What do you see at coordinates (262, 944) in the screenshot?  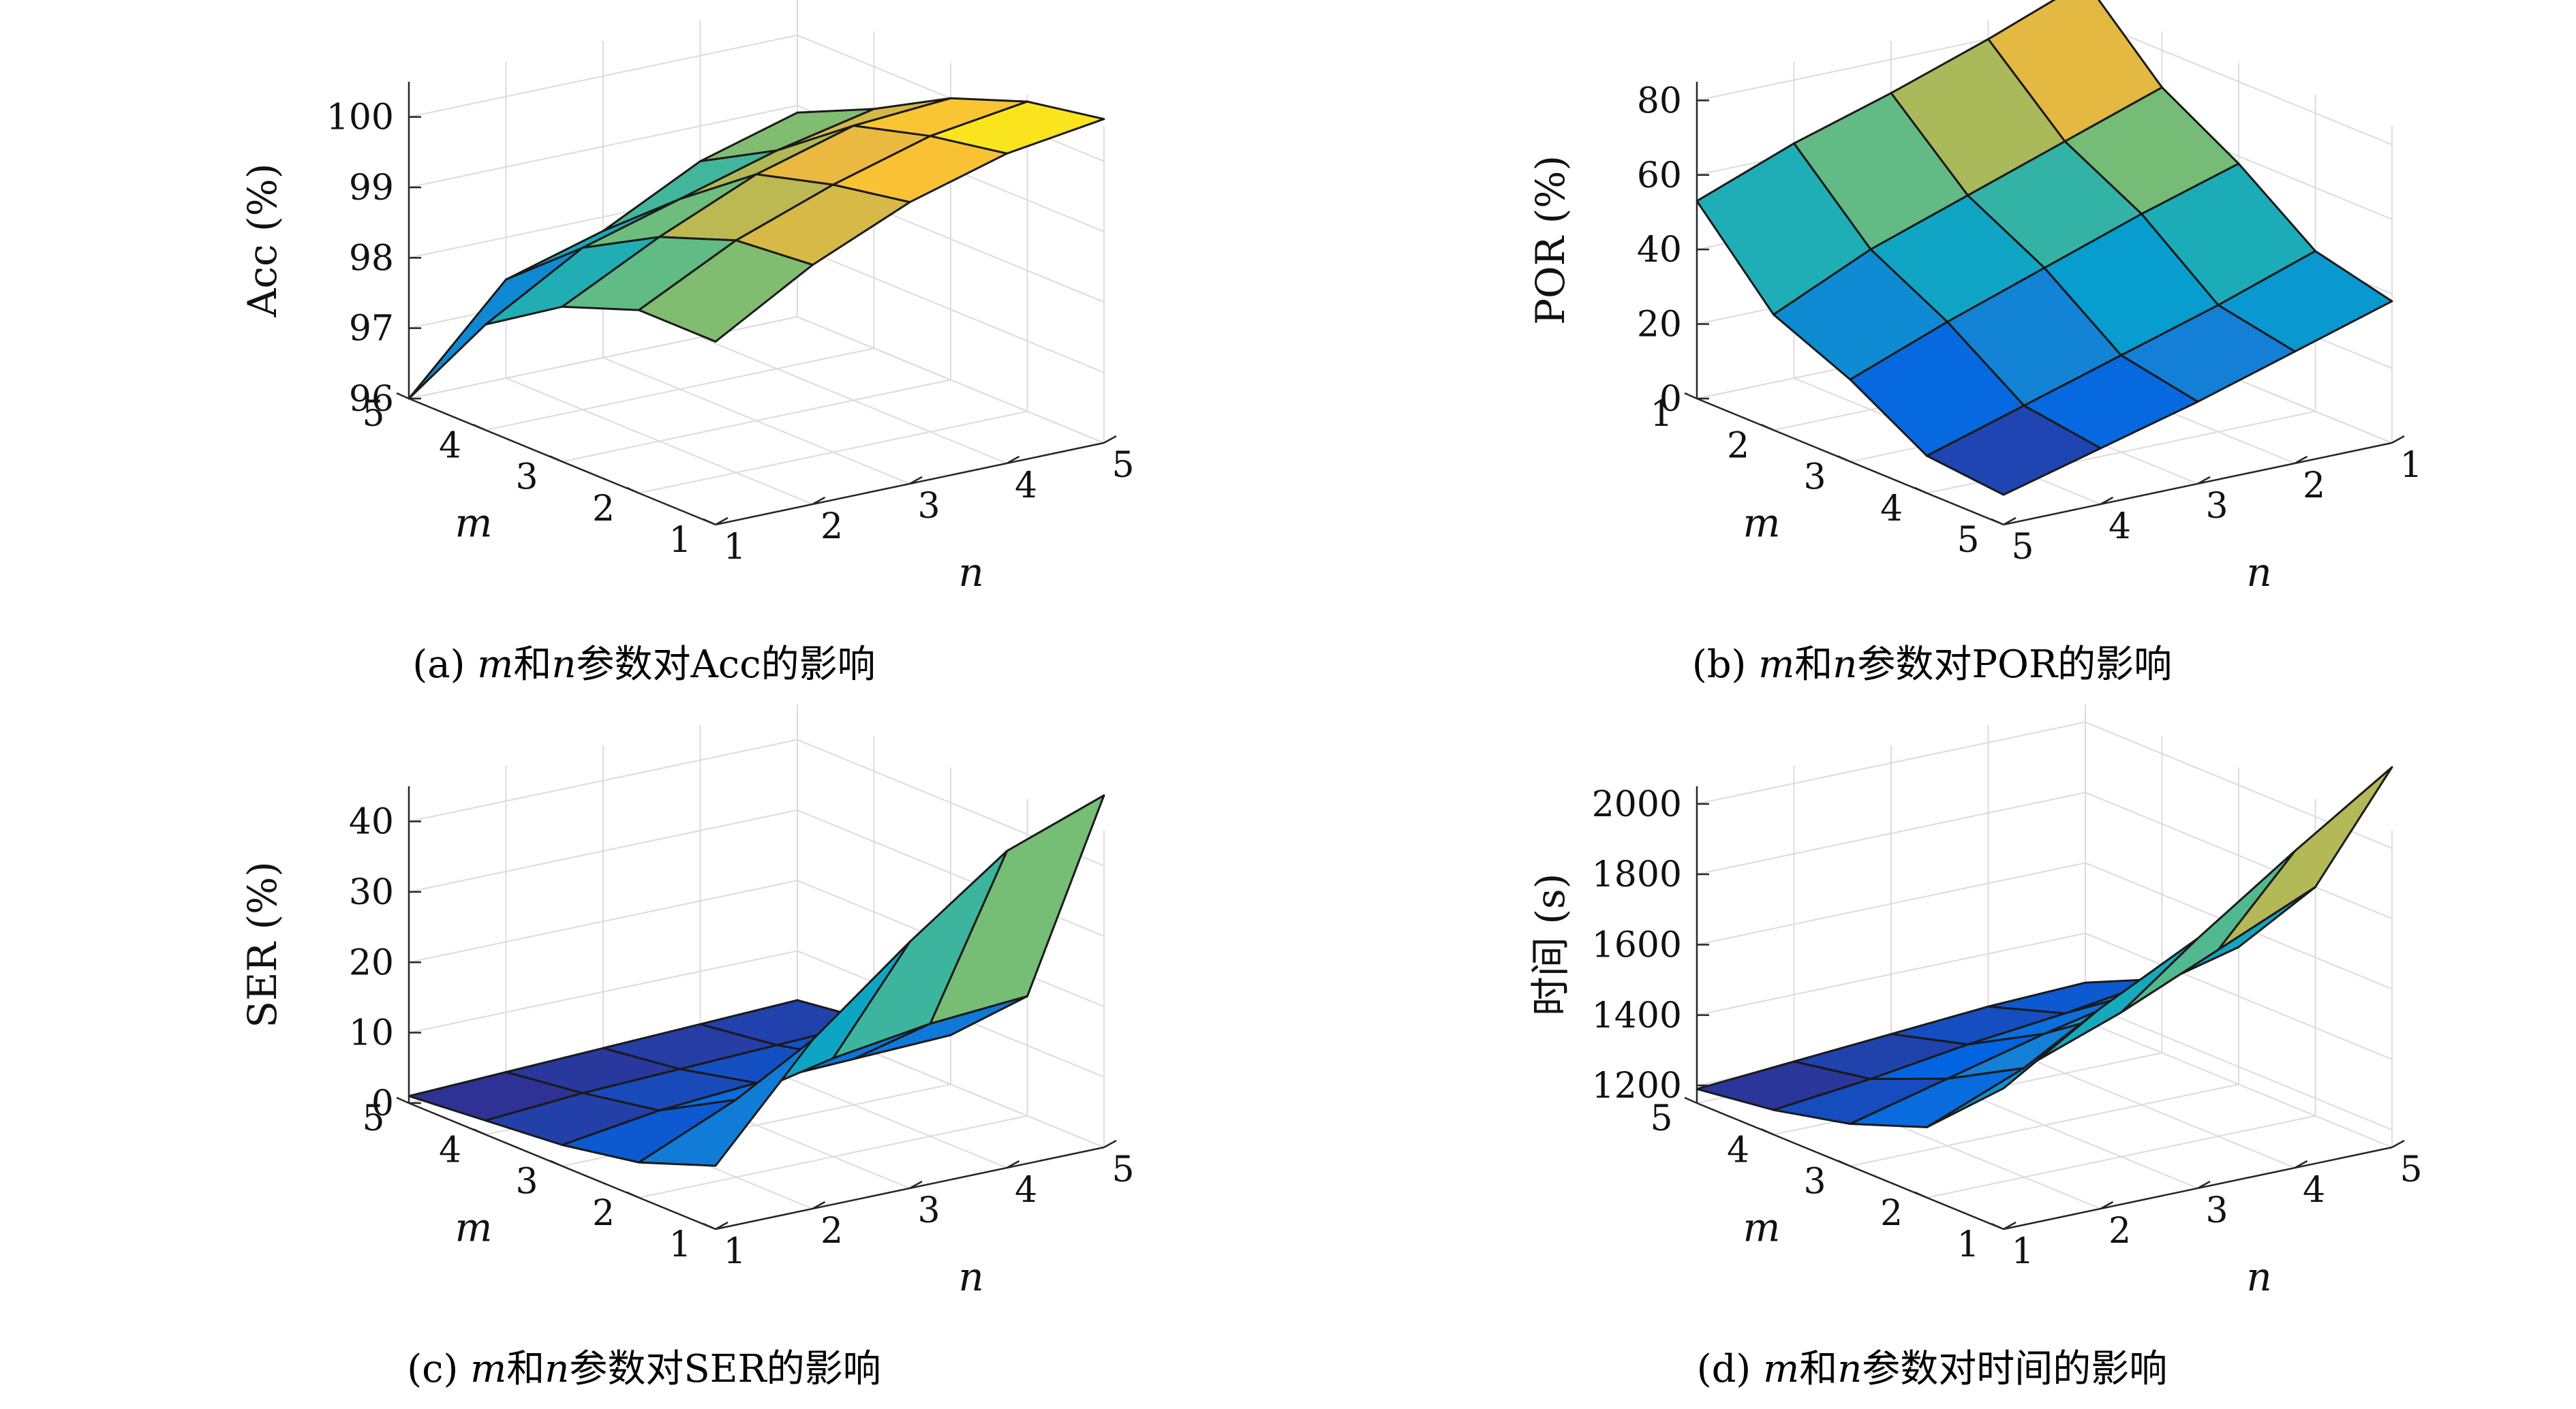 I see `z-axis-label: SER (%)` at bounding box center [262, 944].